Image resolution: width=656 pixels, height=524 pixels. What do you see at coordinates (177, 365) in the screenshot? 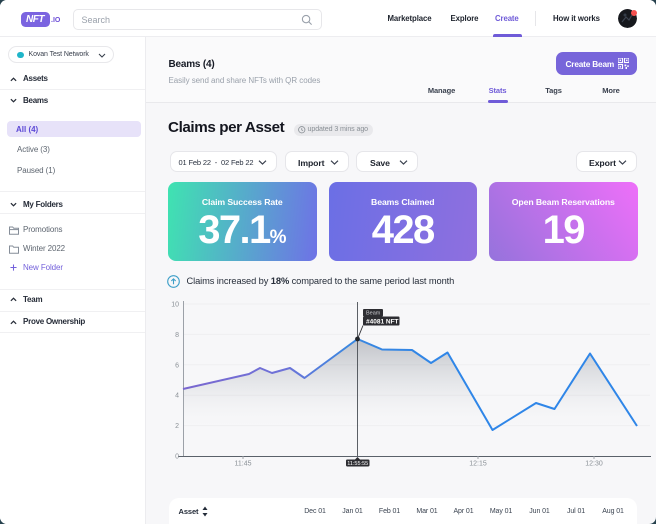
I see `svg-text: 6` at bounding box center [177, 365].